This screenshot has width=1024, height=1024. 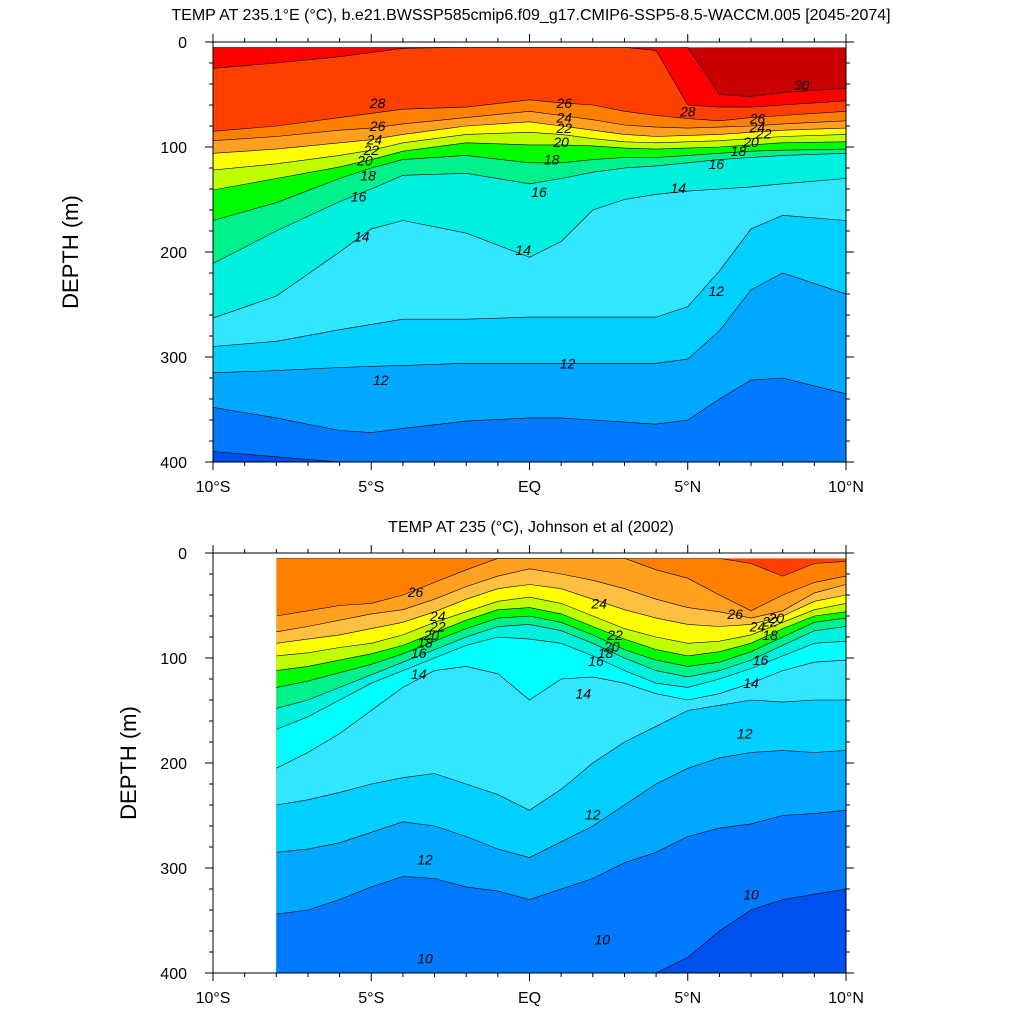 What do you see at coordinates (687, 487) in the screenshot?
I see `x-tick-label: 5°N` at bounding box center [687, 487].